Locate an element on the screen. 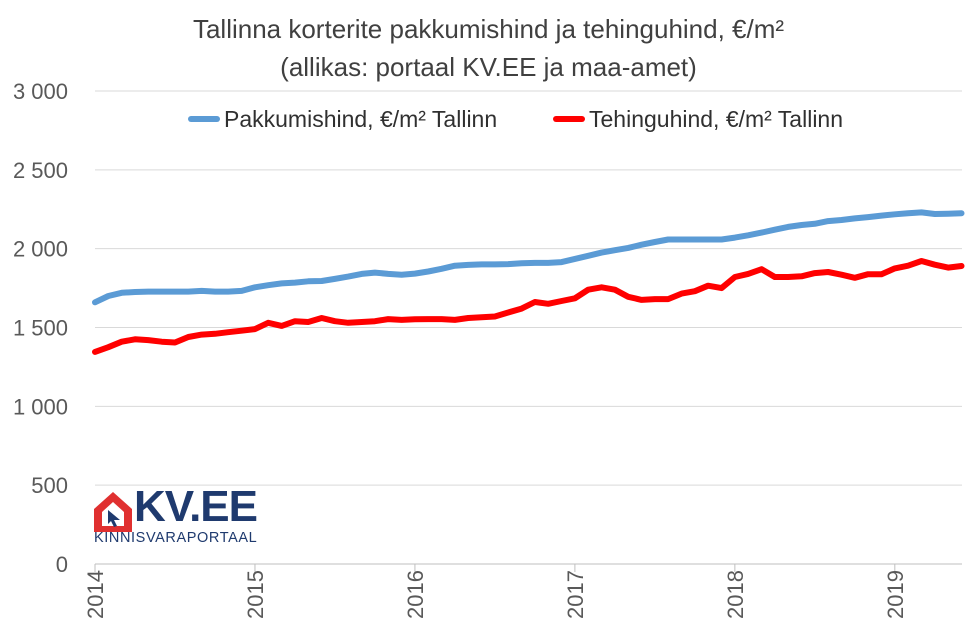 The image size is (977, 639). legend-item-pakkumishind: Pakkumishind, €/m² Tallinn is located at coordinates (342, 119).